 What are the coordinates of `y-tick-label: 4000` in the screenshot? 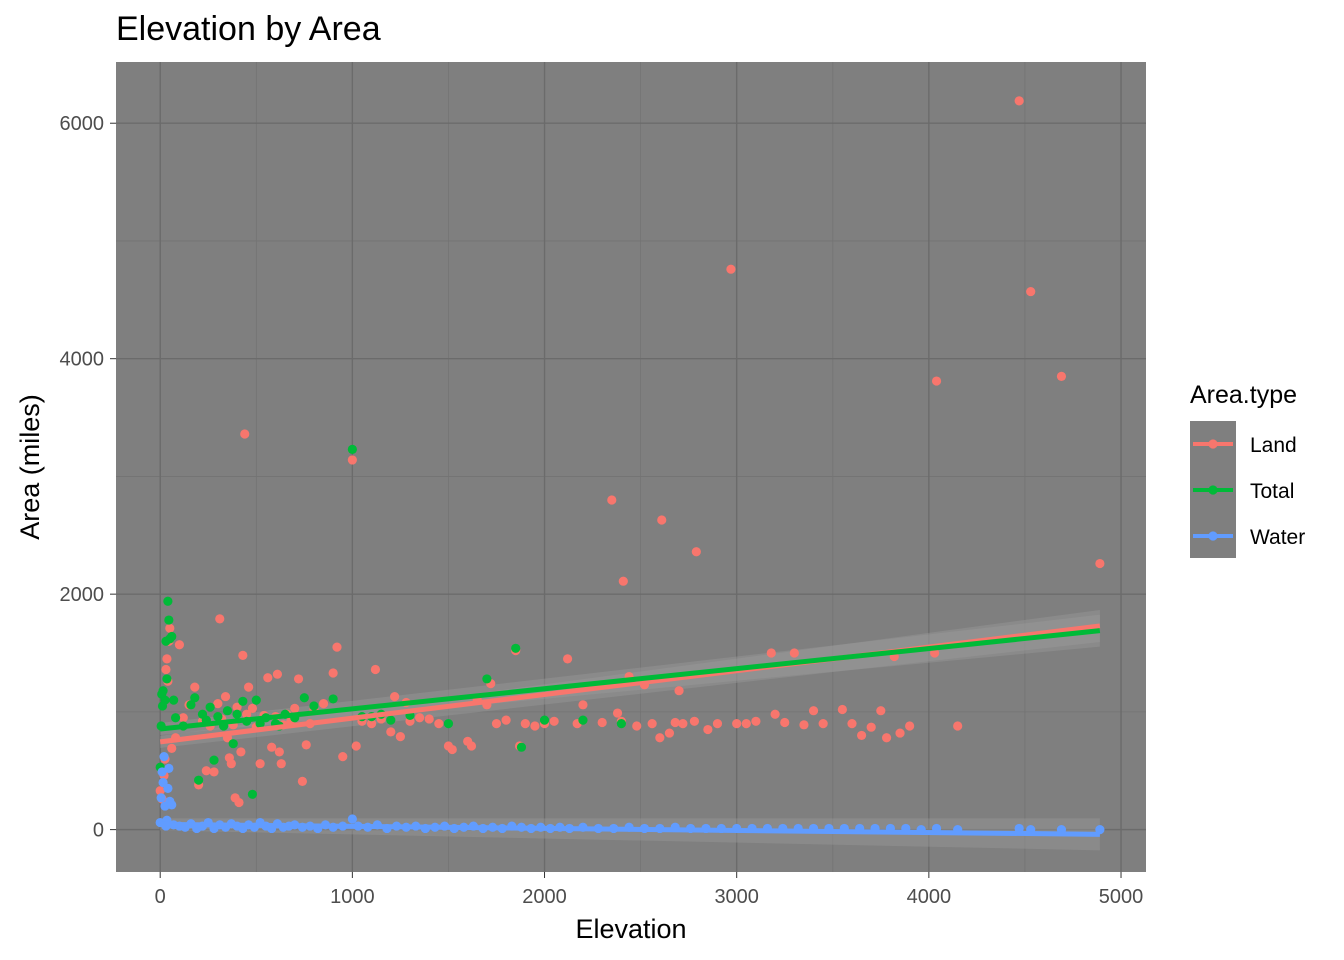 It's located at (82, 360).